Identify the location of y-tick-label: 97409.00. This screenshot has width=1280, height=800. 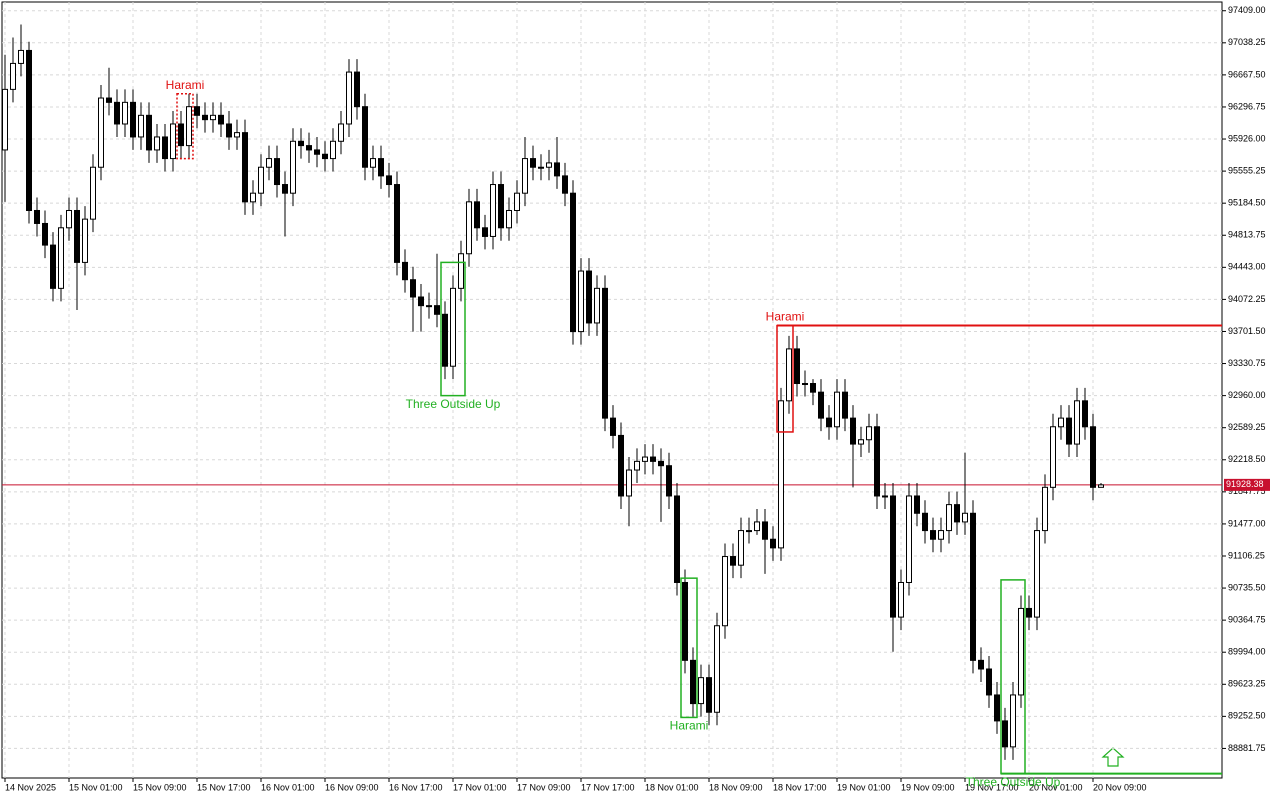
(1247, 10).